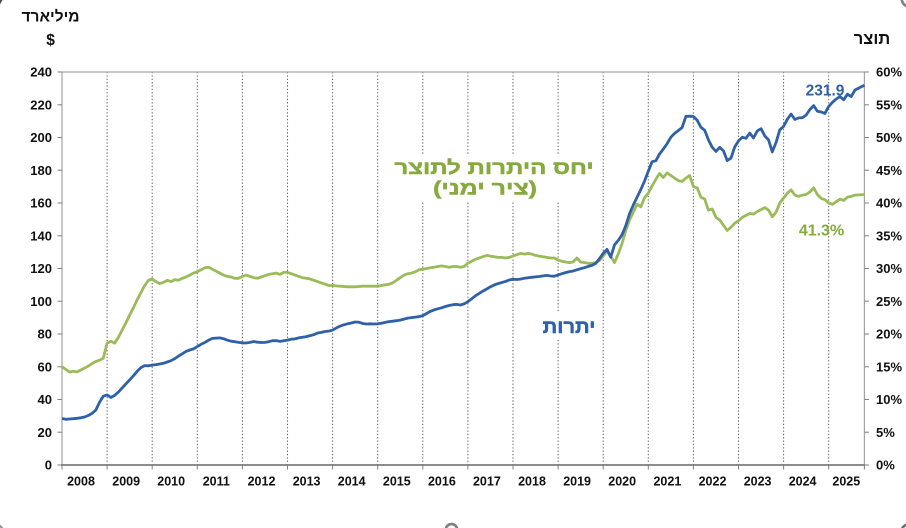 The width and height of the screenshot is (906, 528). Describe the element at coordinates (569, 327) in the screenshot. I see `svg-text: יתרות` at that location.